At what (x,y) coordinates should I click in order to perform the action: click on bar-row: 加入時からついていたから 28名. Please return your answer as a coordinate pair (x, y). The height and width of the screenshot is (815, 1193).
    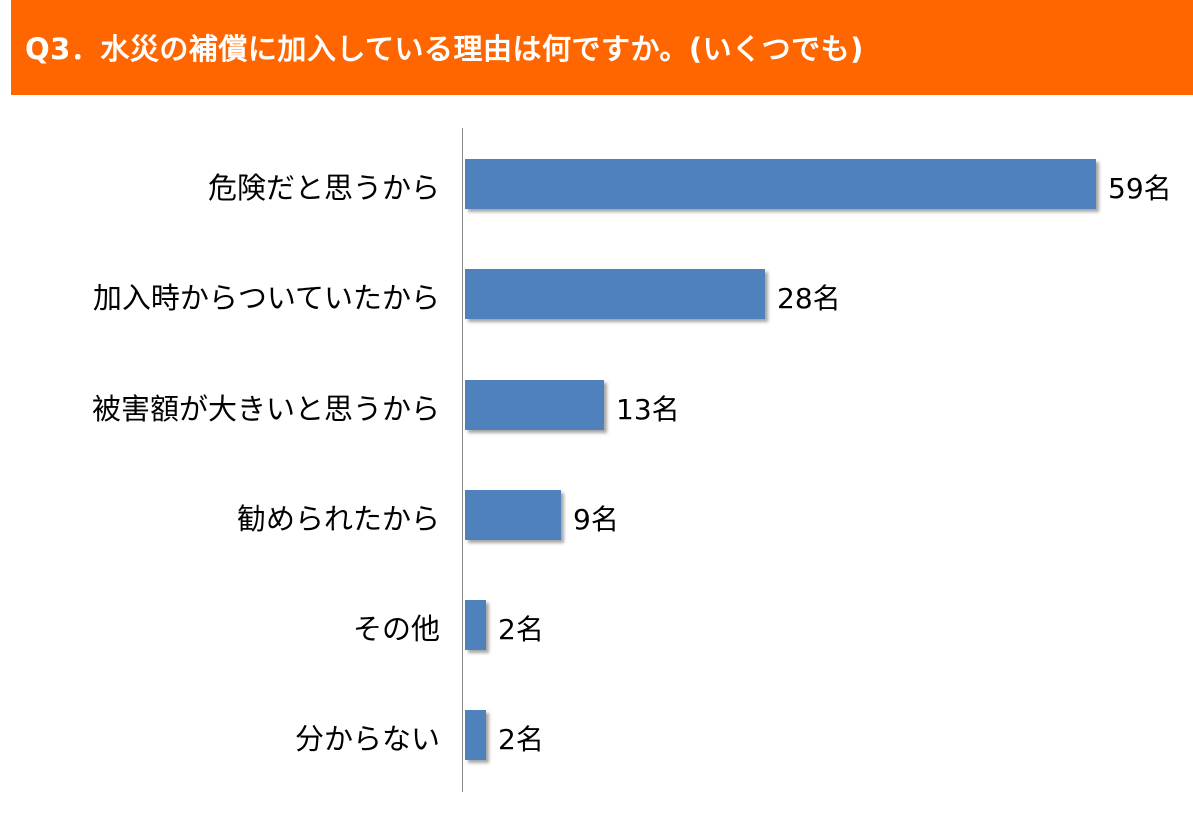
    Looking at the image, I should click on (596, 295).